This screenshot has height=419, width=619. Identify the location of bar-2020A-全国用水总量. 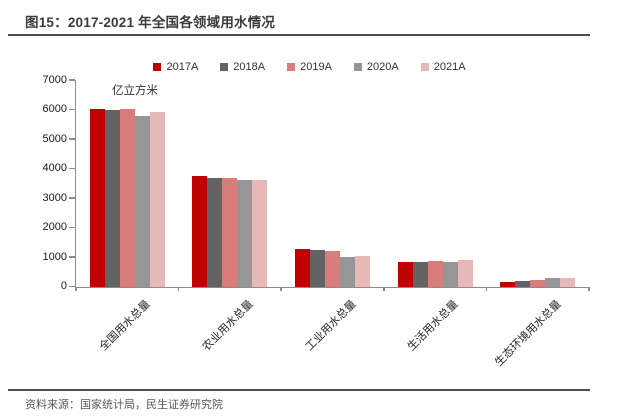
(142, 201).